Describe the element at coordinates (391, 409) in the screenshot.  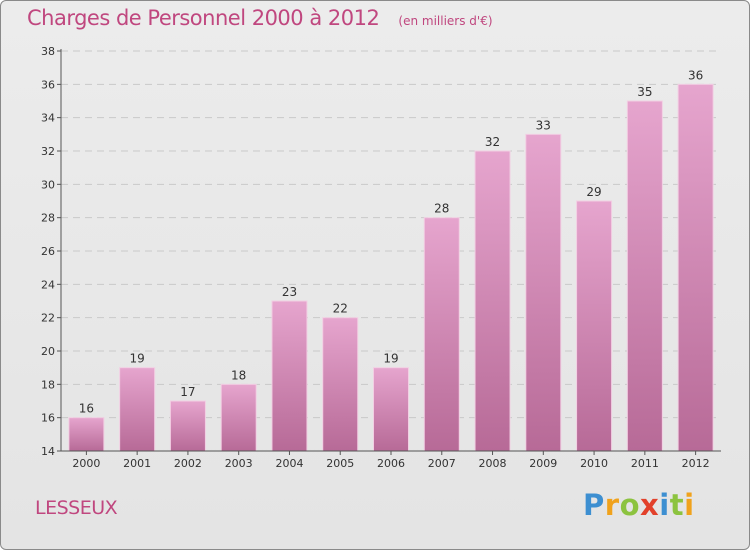
I see `bar-2006` at that location.